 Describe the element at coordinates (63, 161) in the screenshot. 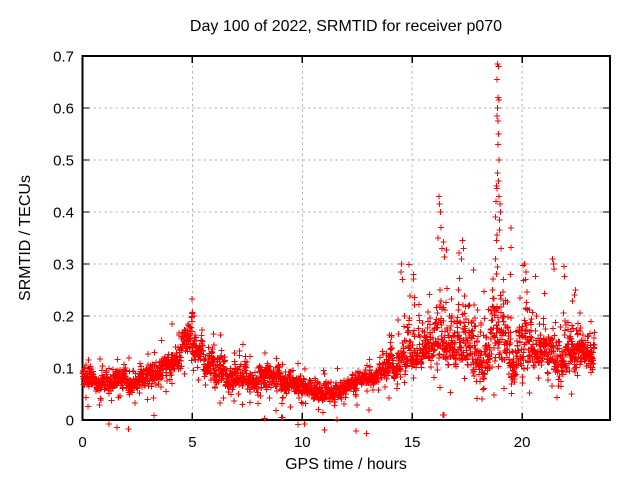

I see `y-tick-label: 0.5` at that location.